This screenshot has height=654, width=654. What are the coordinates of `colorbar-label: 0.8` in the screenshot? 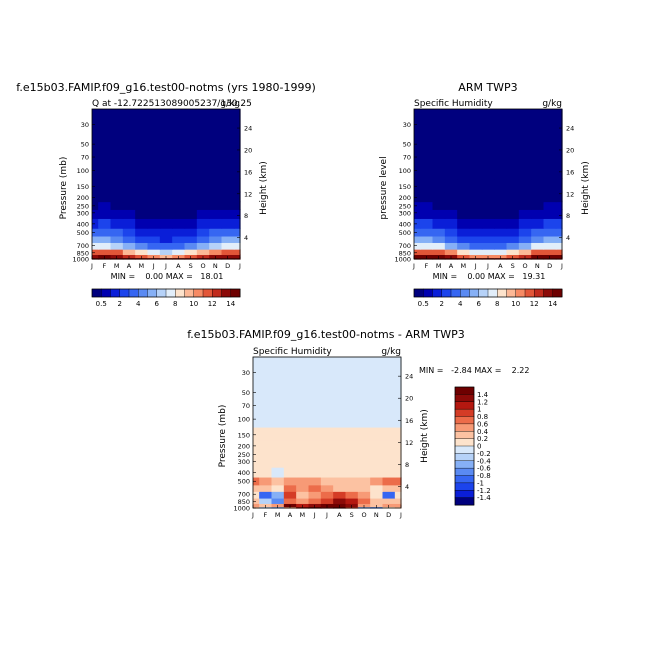 It's located at (482, 417).